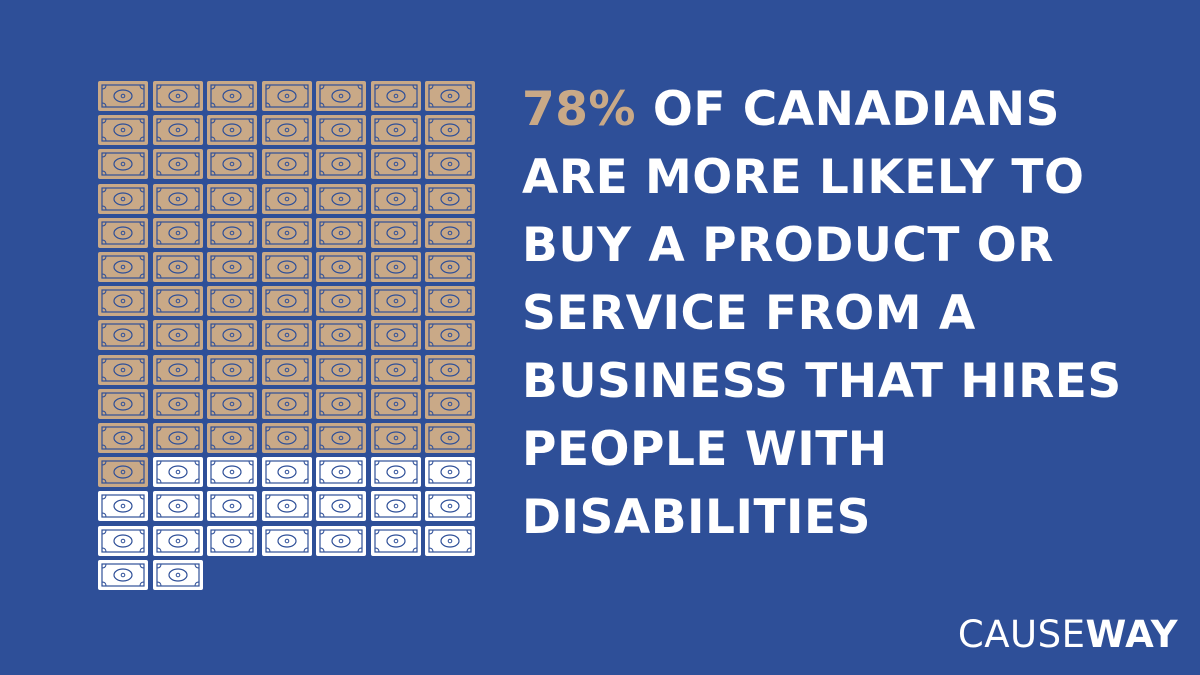  Describe the element at coordinates (1021, 634) in the screenshot. I see `logo-light-text: CAUSE` at that location.